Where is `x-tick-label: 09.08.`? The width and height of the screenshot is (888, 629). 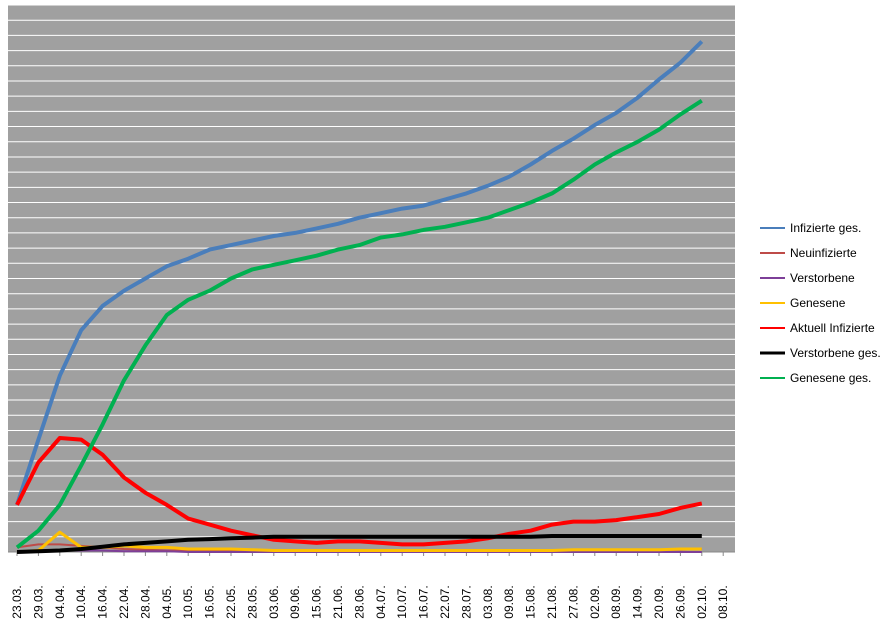
x-tick-label: 09.08. is located at coordinates (509, 601).